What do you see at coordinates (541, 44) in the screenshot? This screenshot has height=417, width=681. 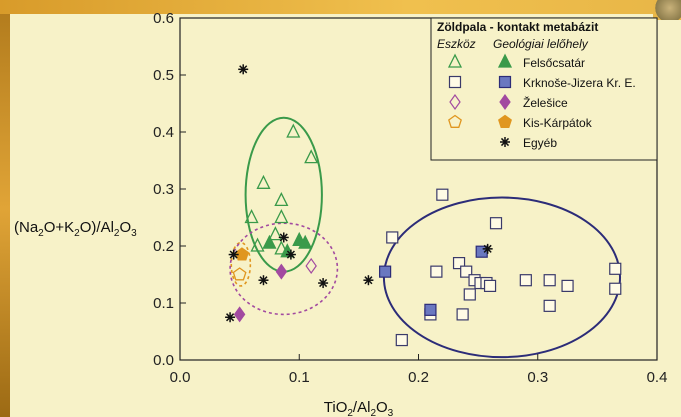 I see `legend-column-site: Geológiai lelőhely` at bounding box center [541, 44].